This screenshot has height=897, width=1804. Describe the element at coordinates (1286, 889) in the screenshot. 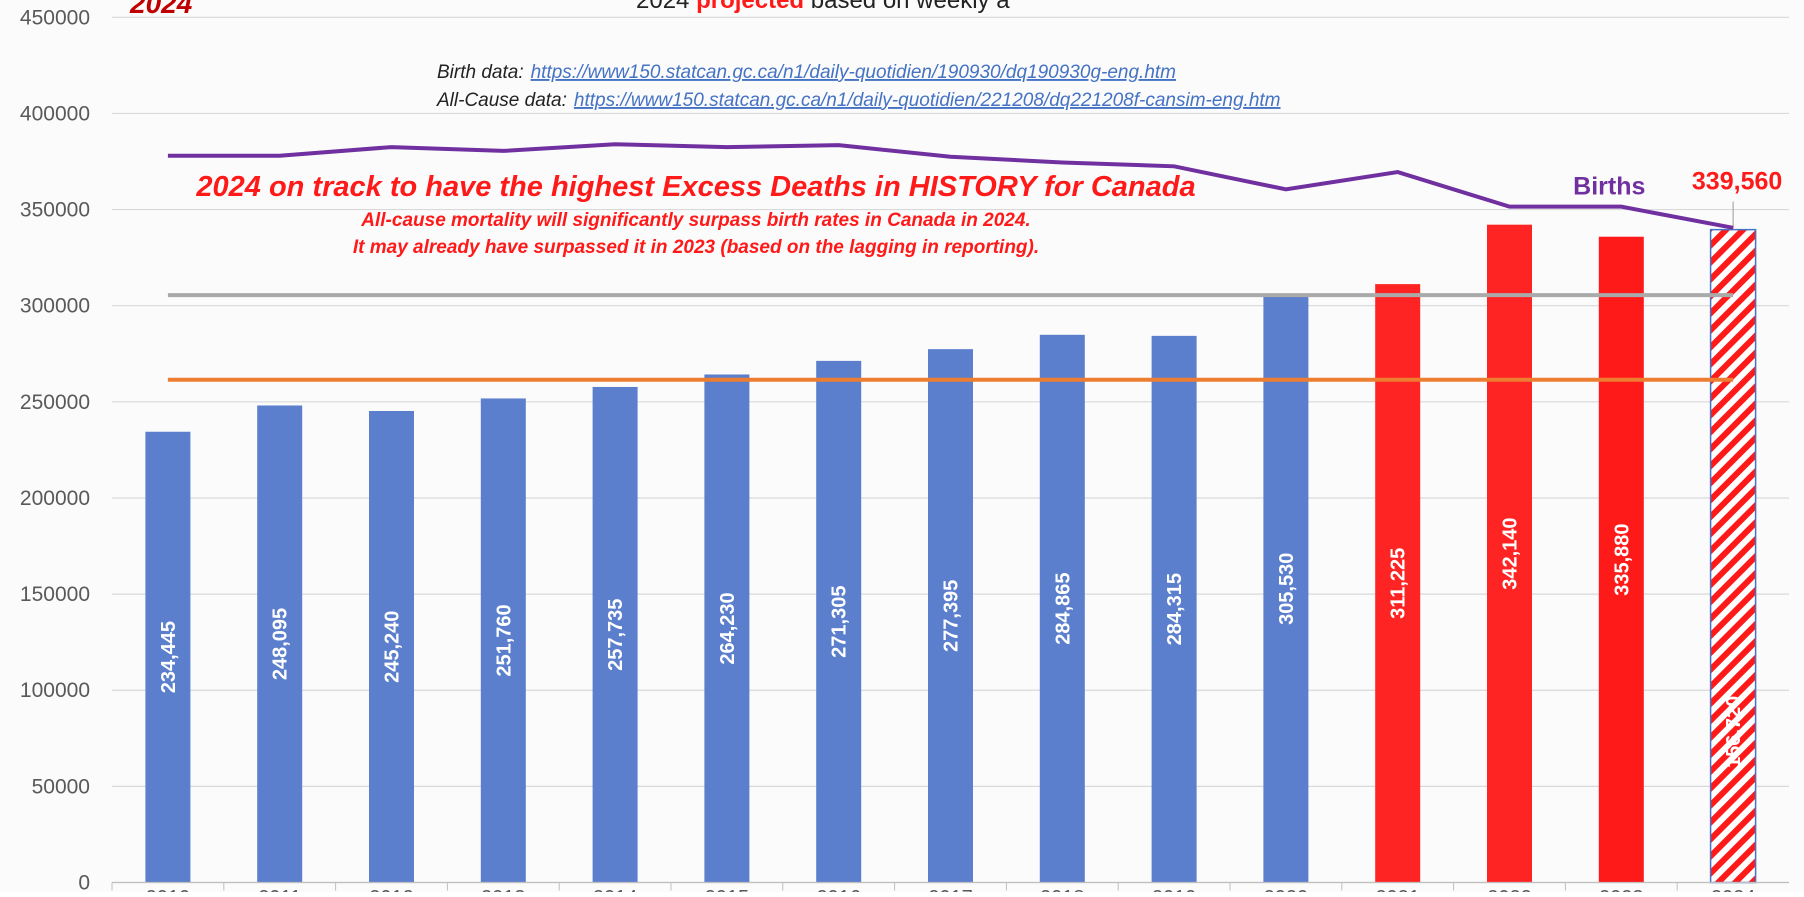

I see `x-tick-label: 2020` at that location.